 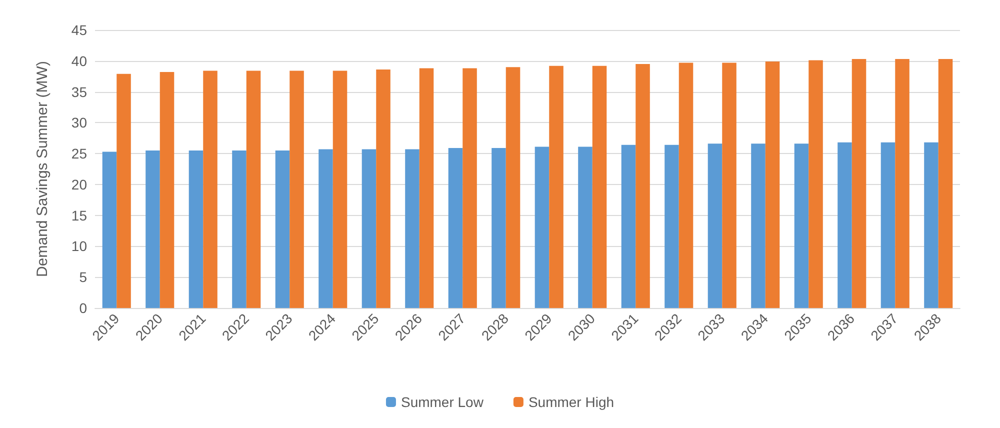 What do you see at coordinates (79, 122) in the screenshot?
I see `y-tick-label: 30` at bounding box center [79, 122].